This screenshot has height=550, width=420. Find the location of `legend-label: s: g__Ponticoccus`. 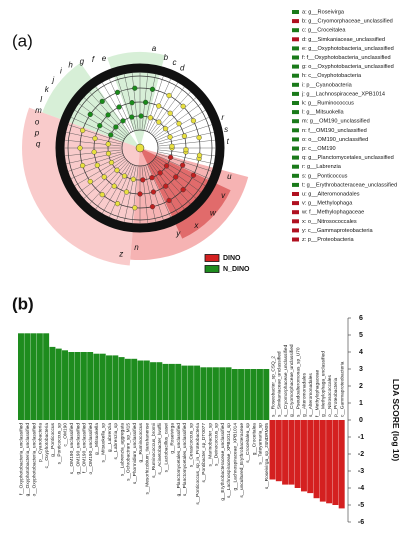

legend-label: s: g__Ponticoccus is located at coordinates (325, 176).